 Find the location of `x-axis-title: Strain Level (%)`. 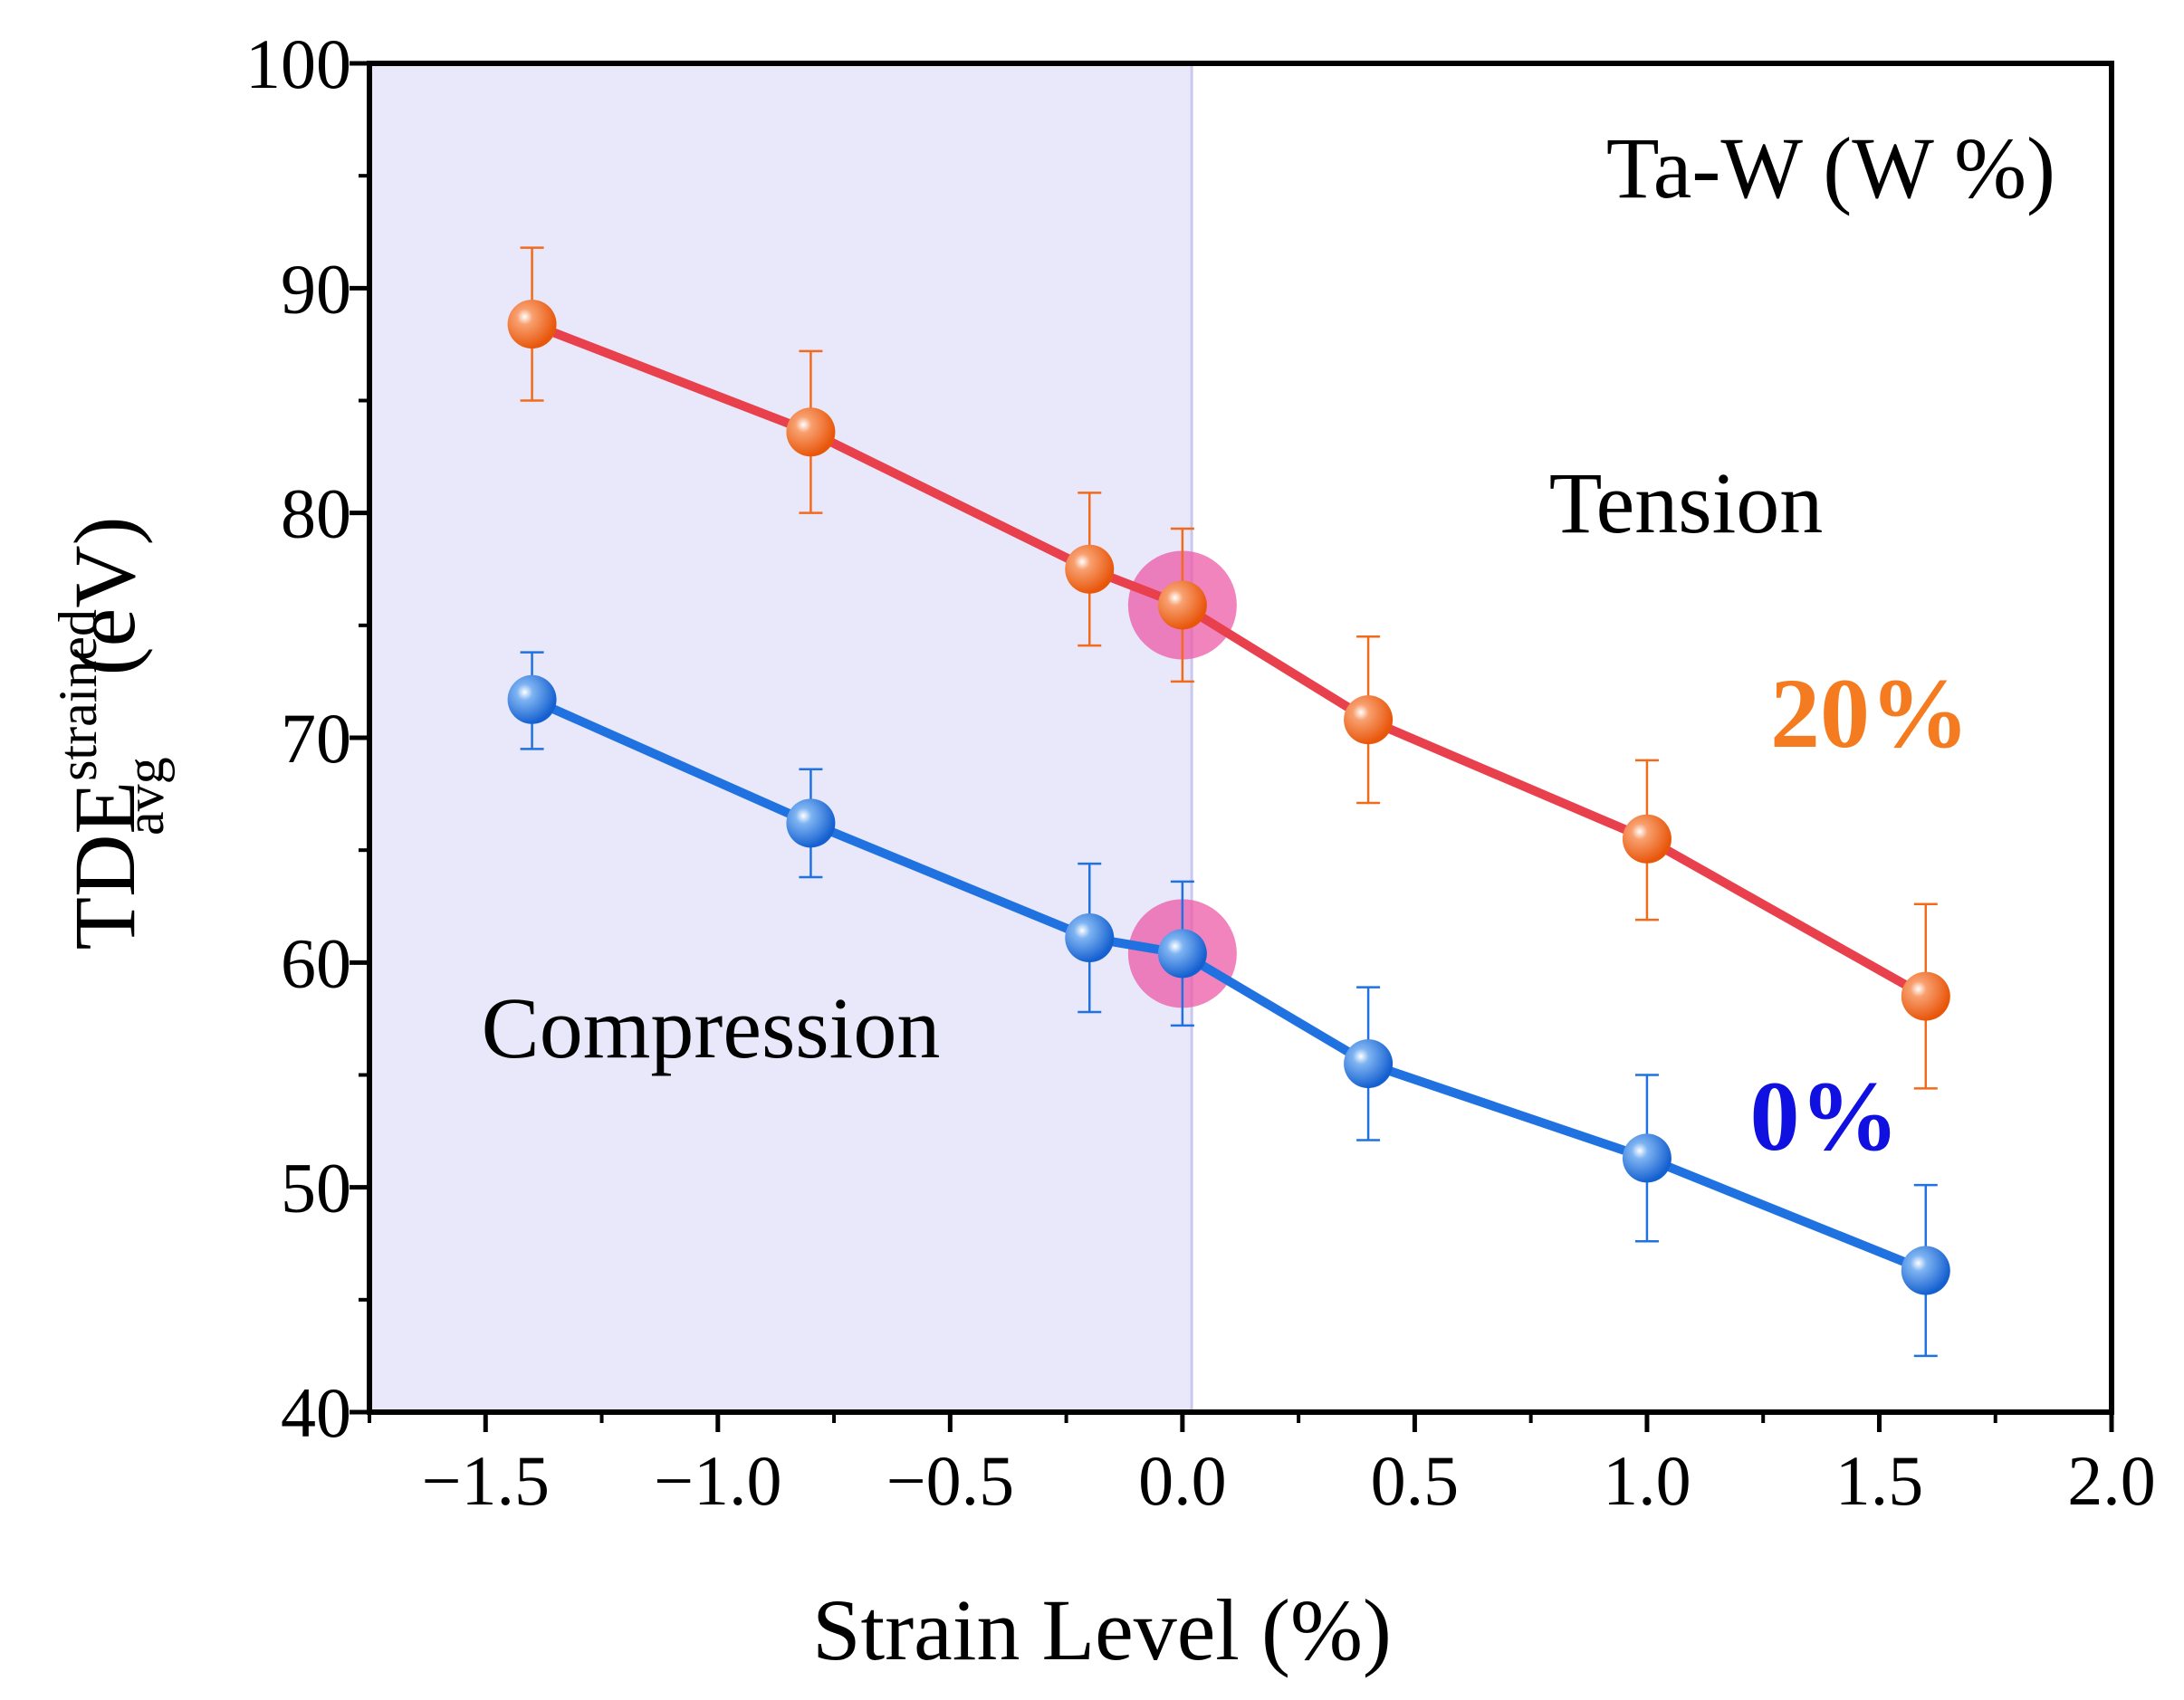

x-axis-title: Strain Level (%) is located at coordinates (1102, 1630).